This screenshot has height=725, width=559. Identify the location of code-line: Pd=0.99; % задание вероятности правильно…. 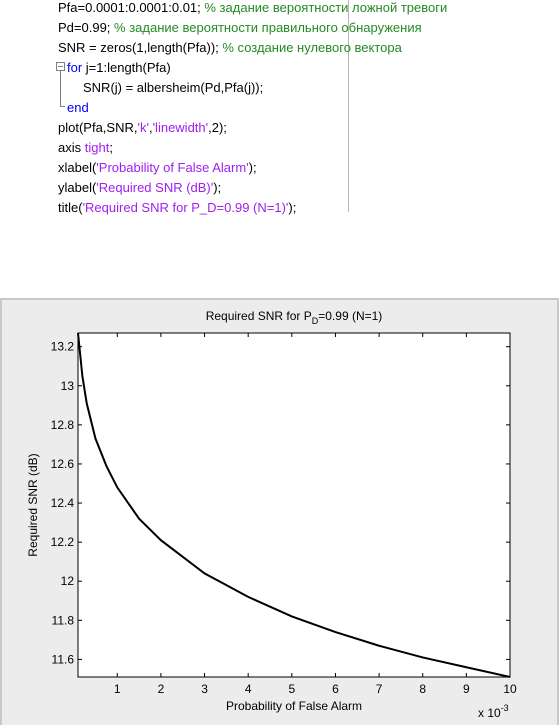
(240, 28).